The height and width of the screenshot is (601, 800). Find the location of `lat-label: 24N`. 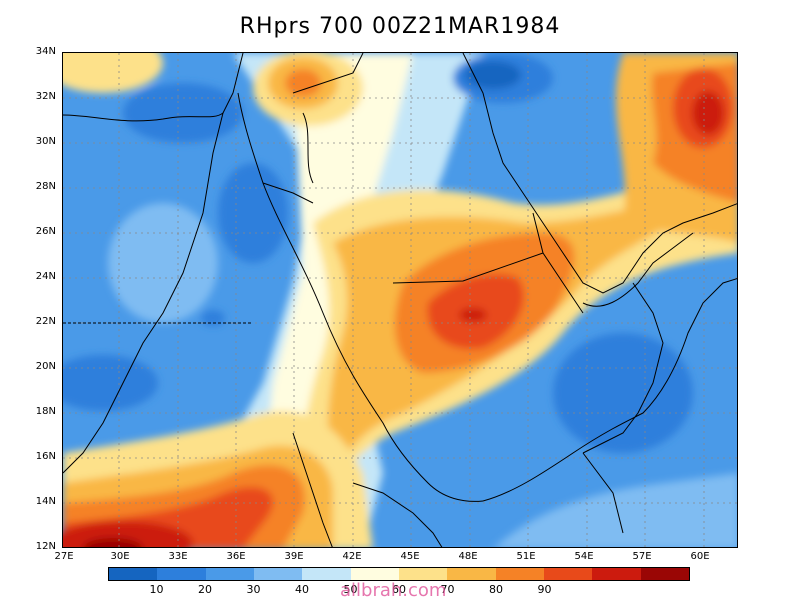

lat-label: 24N is located at coordinates (45, 276).